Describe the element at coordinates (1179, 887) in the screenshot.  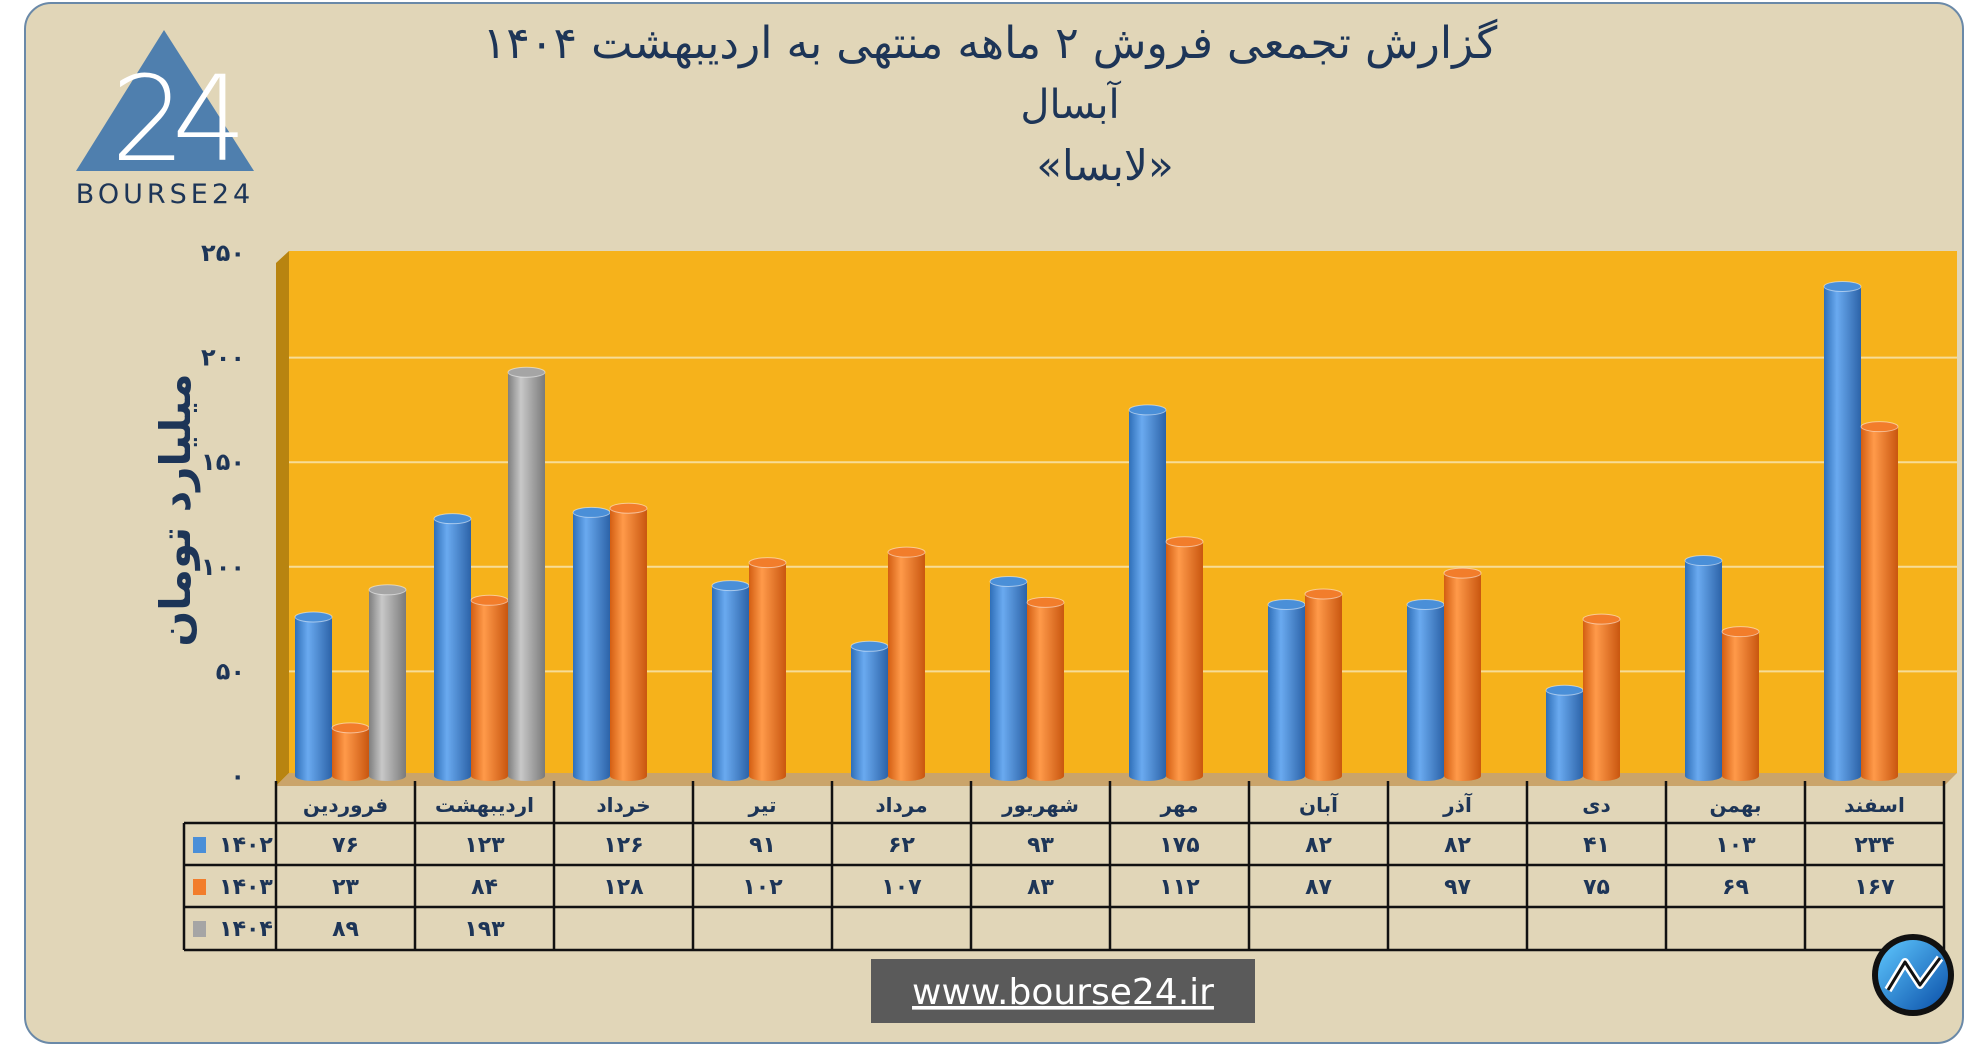
I see `table-cell: ۱۱۲` at that location.